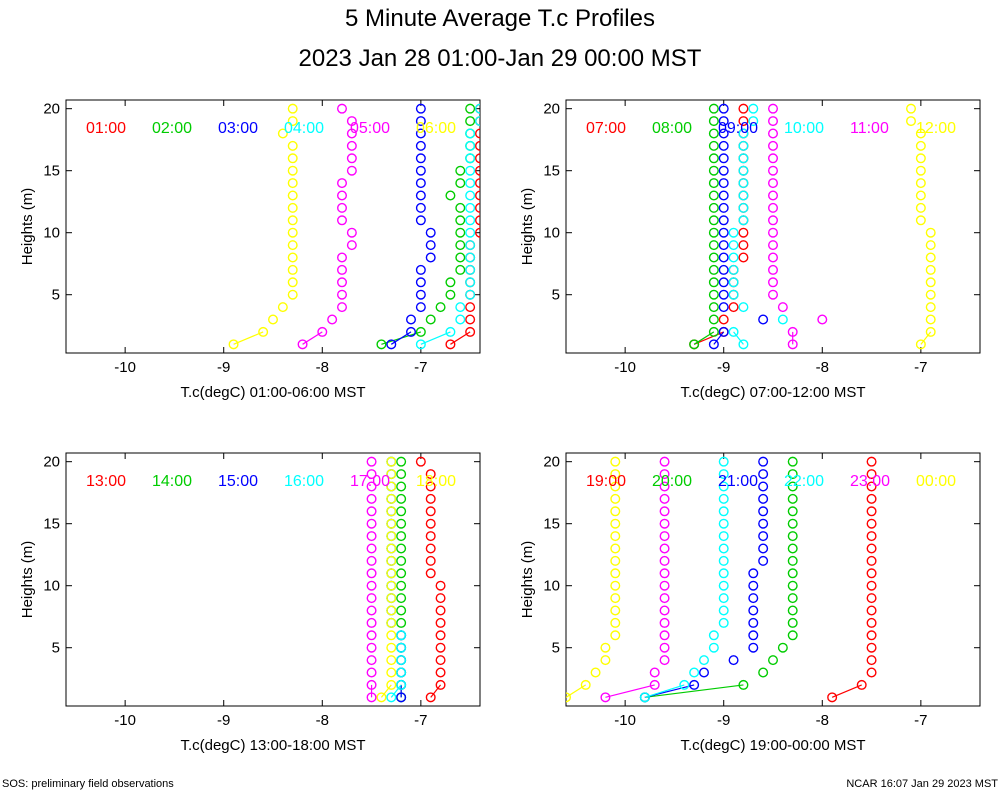 This screenshot has width=1000, height=800. I want to click on y-axis-label: Heights (m), so click(527, 580).